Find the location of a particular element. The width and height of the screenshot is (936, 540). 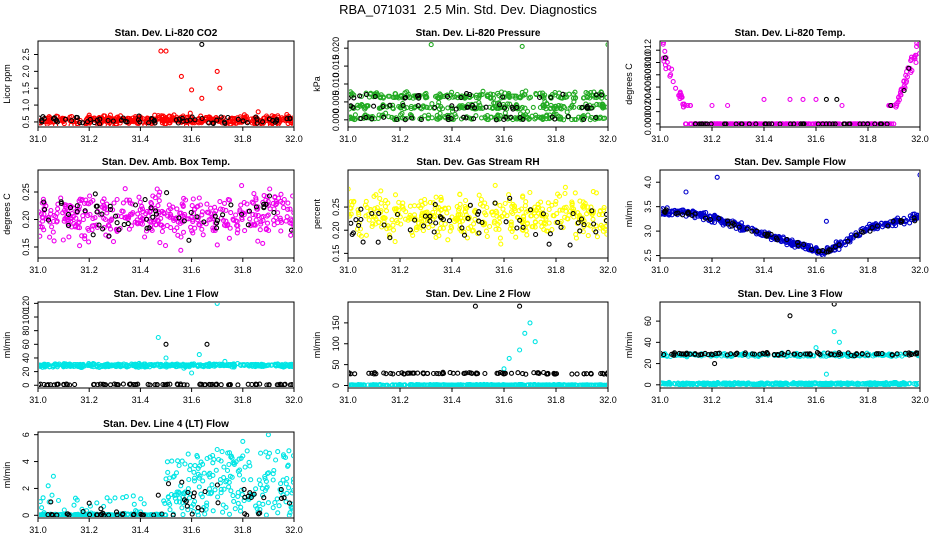

p3-ytick-label: 0.008 is located at coordinates (648, 75).